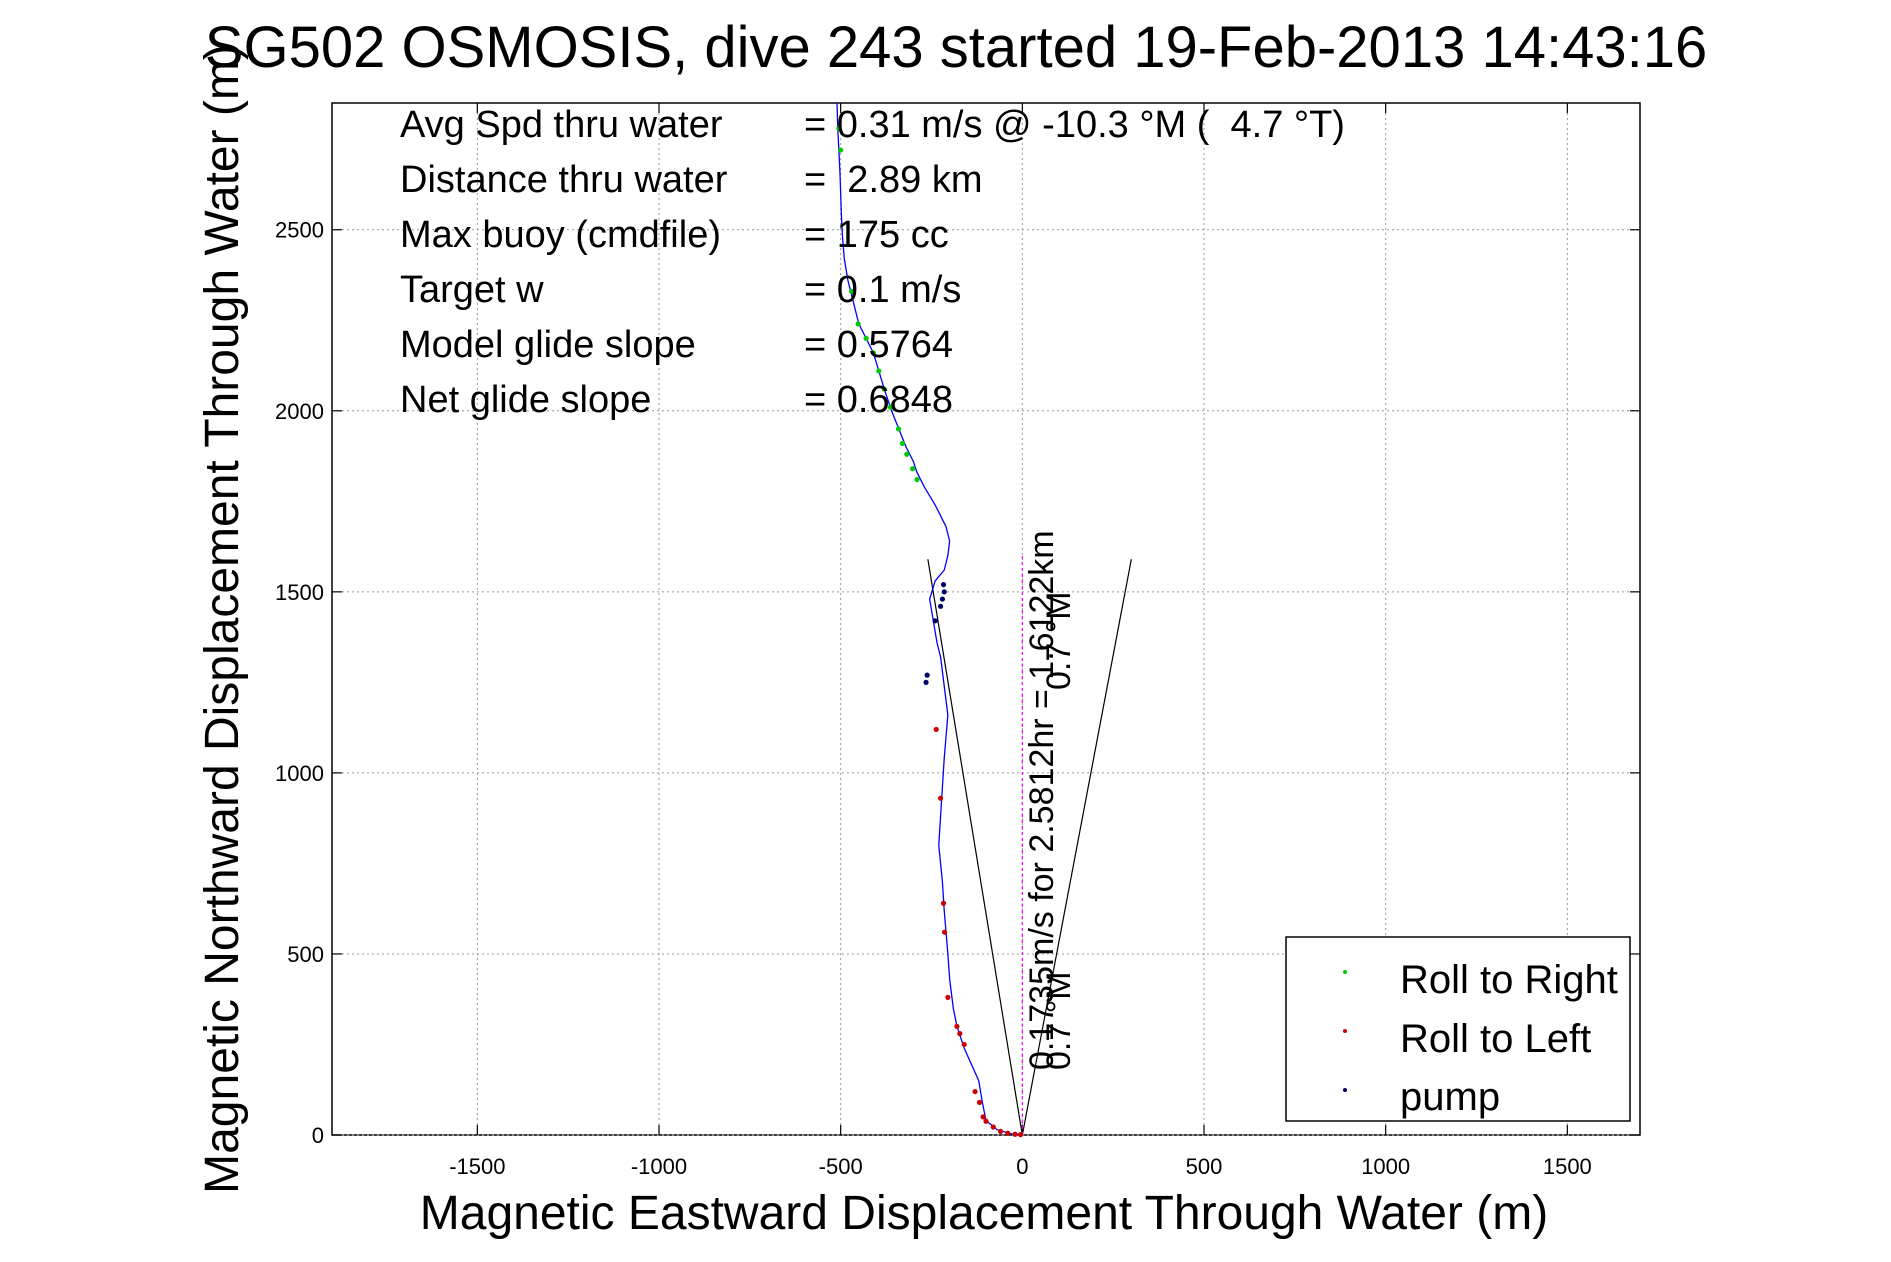 The width and height of the screenshot is (1891, 1262). I want to click on track-line, so click(929, 619).